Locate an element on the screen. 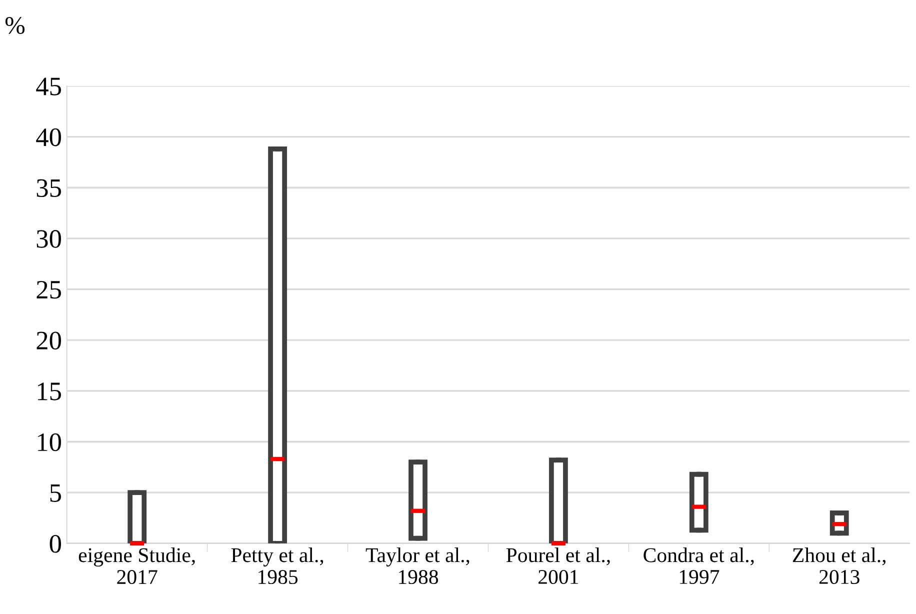 This screenshot has width=916, height=614. y-tick-label: 30 is located at coordinates (48, 239).